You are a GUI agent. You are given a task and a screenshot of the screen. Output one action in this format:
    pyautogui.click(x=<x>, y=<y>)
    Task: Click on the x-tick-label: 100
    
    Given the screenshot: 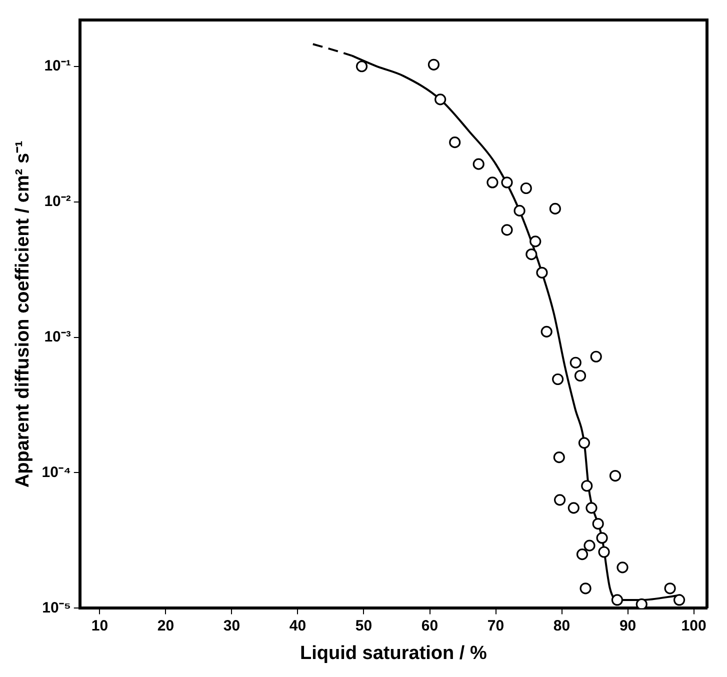 What is the action you would take?
    pyautogui.click(x=693, y=625)
    